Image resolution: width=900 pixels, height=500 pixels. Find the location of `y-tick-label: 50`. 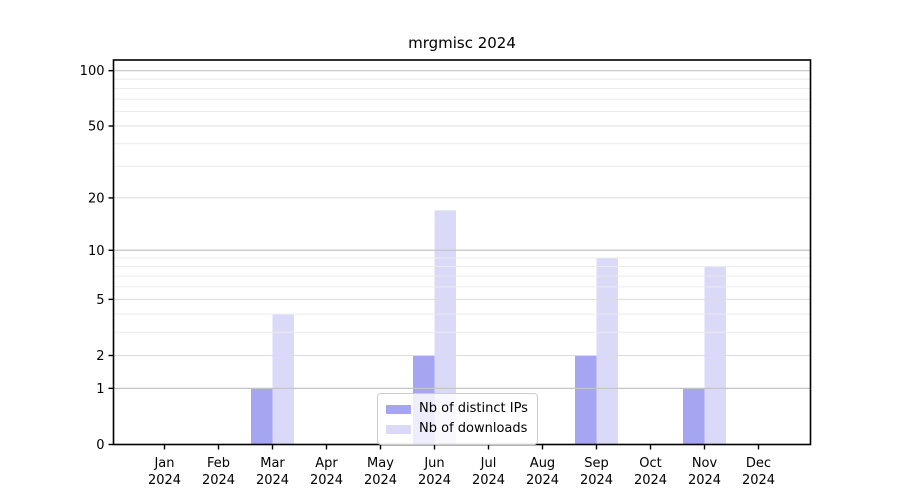

y-tick-label: 50 is located at coordinates (96, 127).